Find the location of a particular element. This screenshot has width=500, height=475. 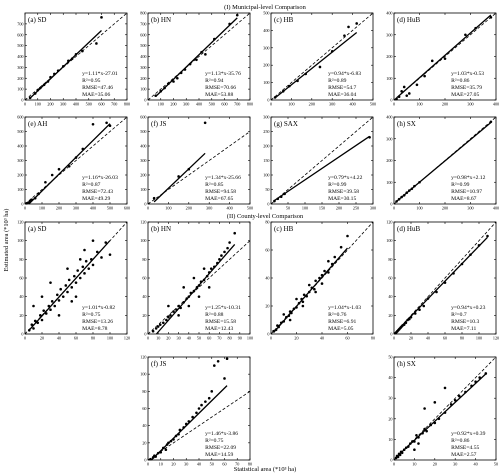

x-tick-label: 60 is located at coordinates (347, 338).